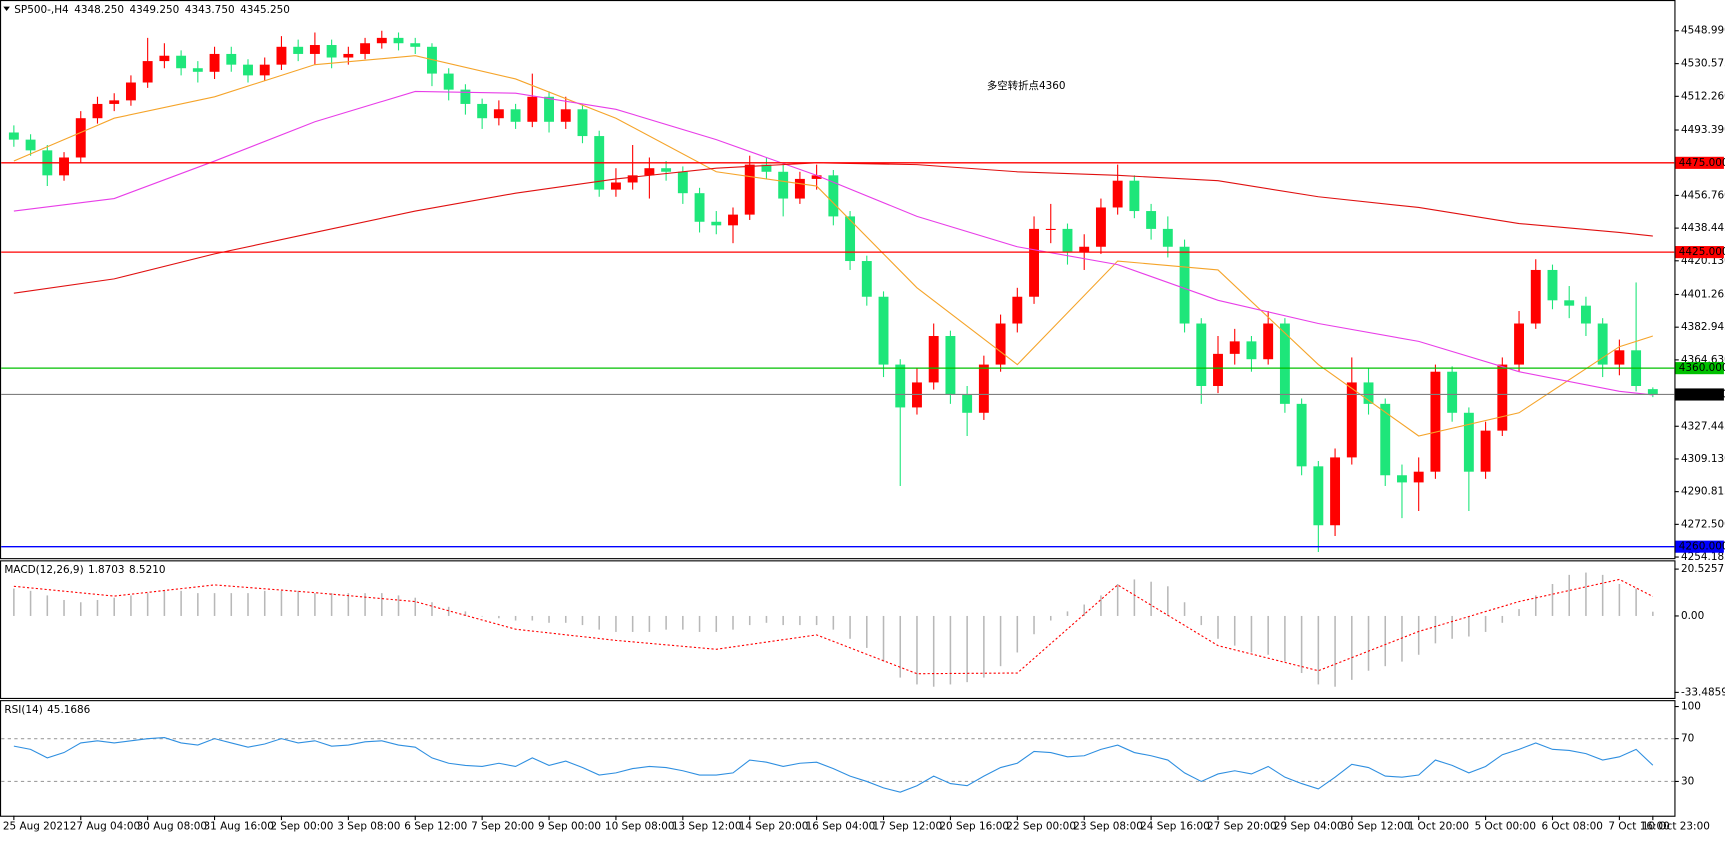  Describe the element at coordinates (974, 827) in the screenshot. I see `x-tick-label: 20 Sep 16:00` at that location.